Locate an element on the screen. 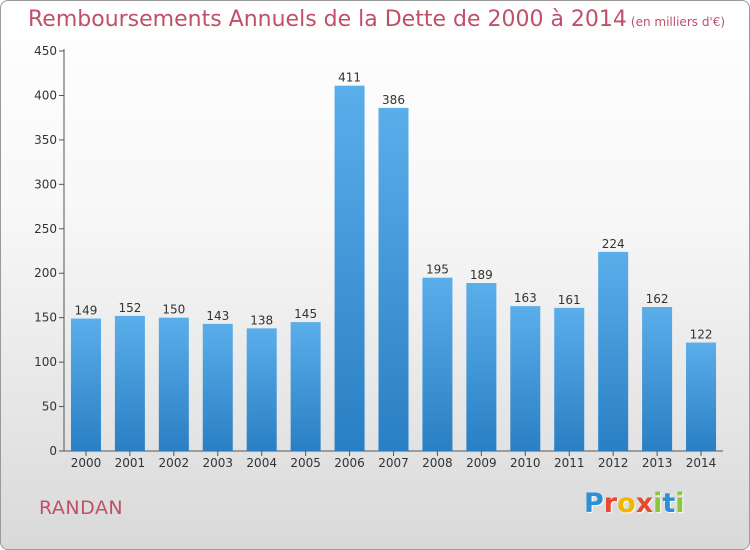  y-tick-label: 350 is located at coordinates (45, 140).